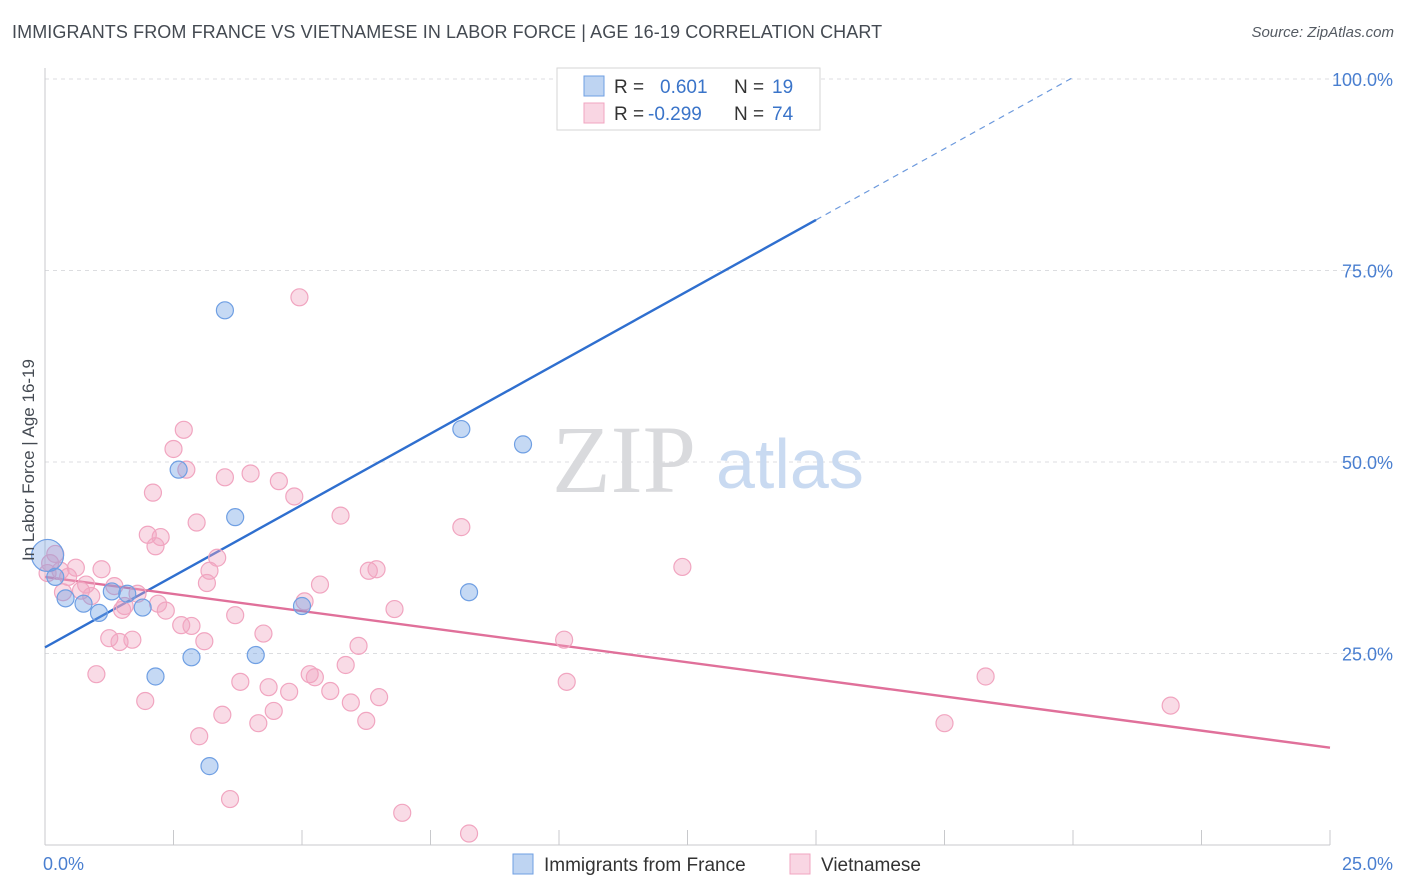 This screenshot has height=892, width=1406. Describe the element at coordinates (790, 464) in the screenshot. I see `watermark-atlas: atlas` at that location.